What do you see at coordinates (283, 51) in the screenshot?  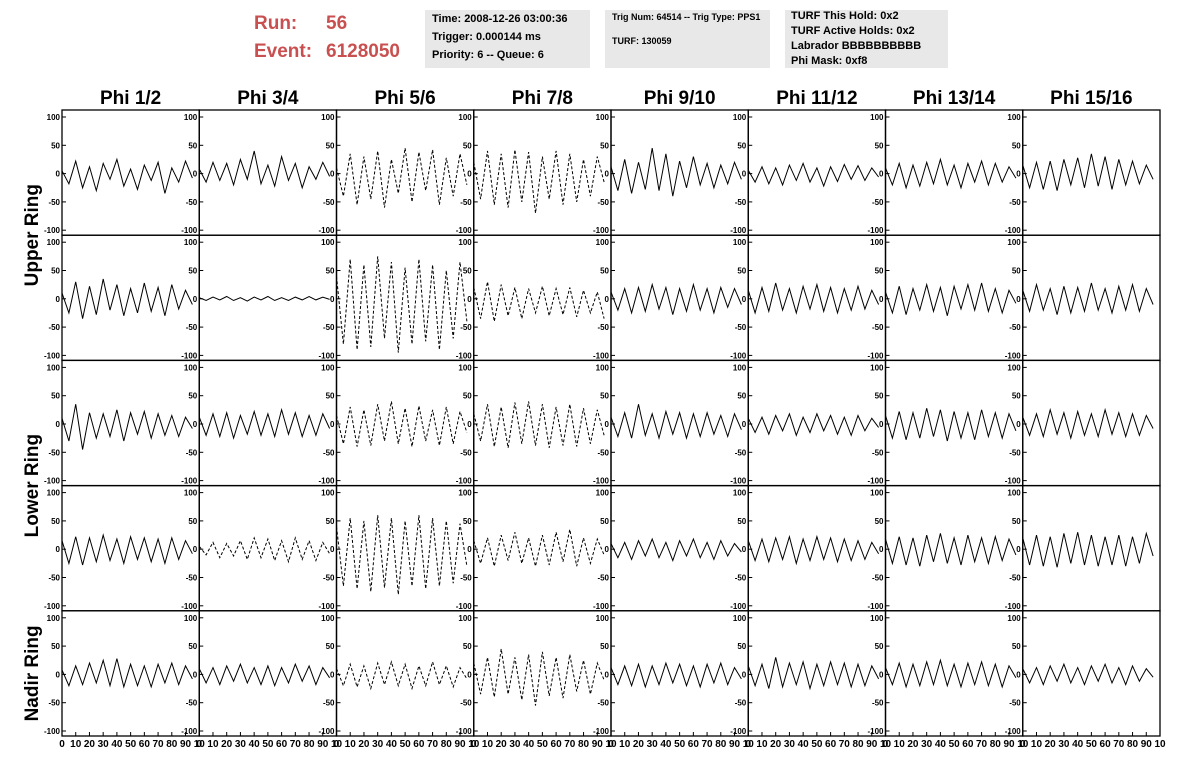 I see `event-label: Event:` at bounding box center [283, 51].